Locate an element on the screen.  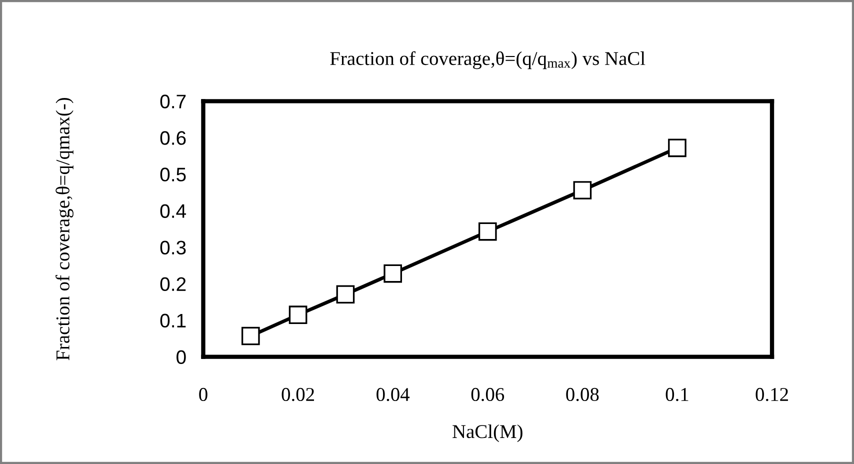
y-tick-label: 0.6 is located at coordinates (173, 138).